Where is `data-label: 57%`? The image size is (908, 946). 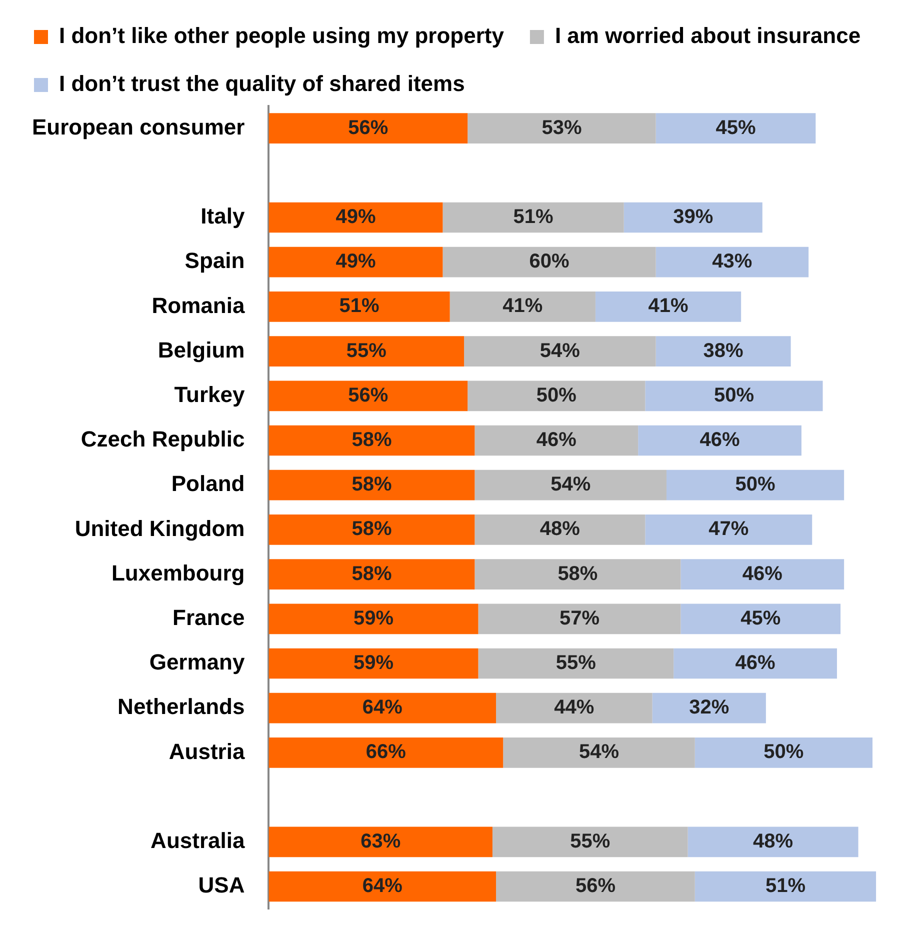 data-label: 57% is located at coordinates (579, 618).